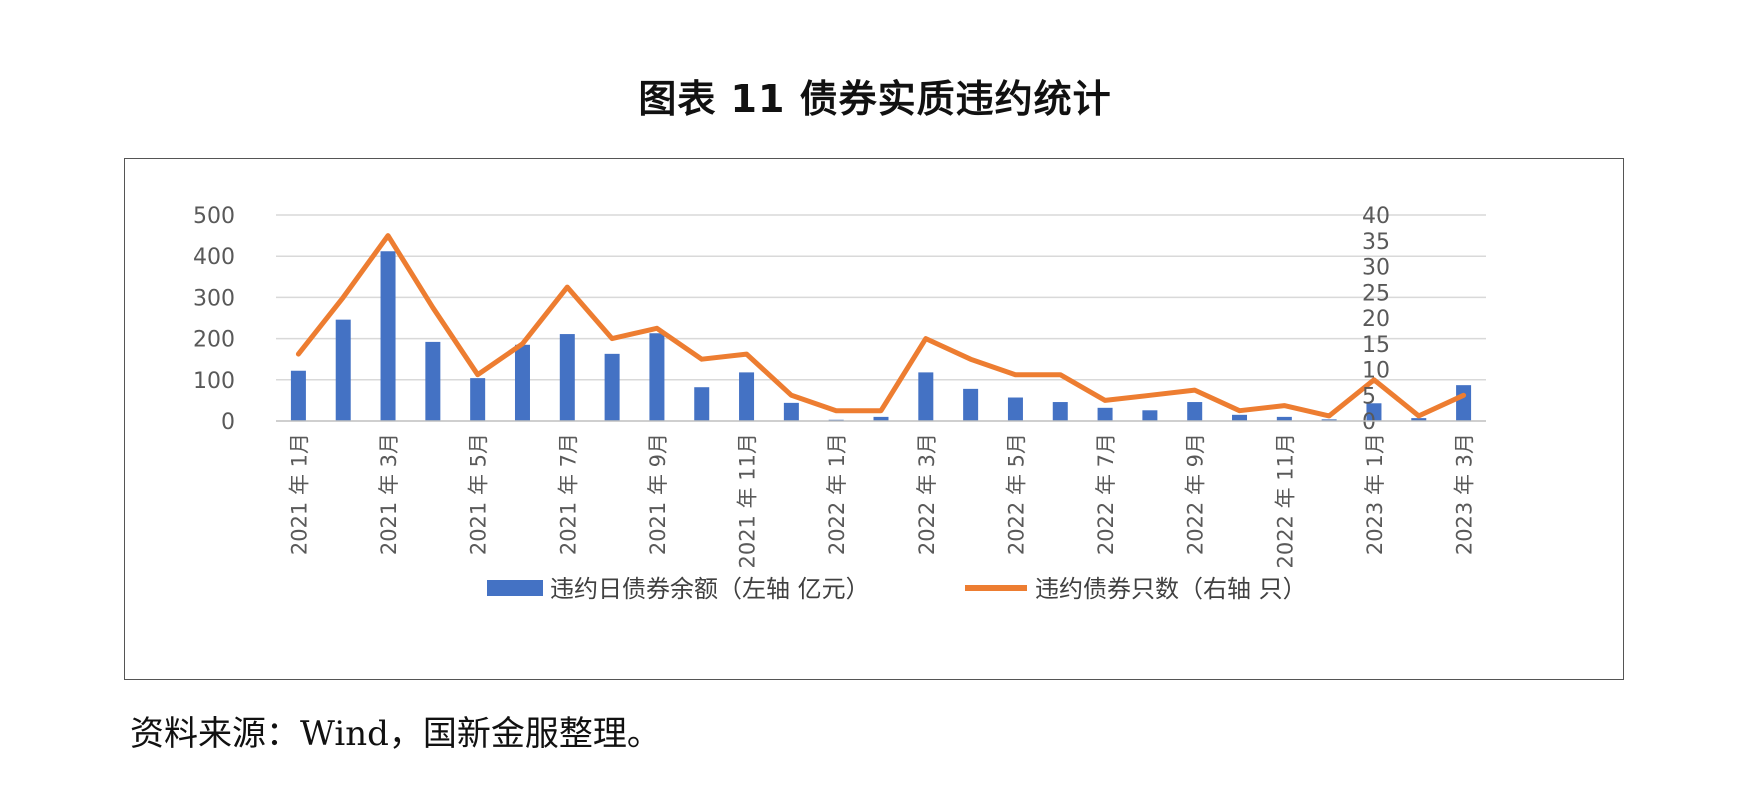  What do you see at coordinates (1106, 494) in the screenshot?
I see `x-tick-label: 2022 年 7月` at bounding box center [1106, 494].